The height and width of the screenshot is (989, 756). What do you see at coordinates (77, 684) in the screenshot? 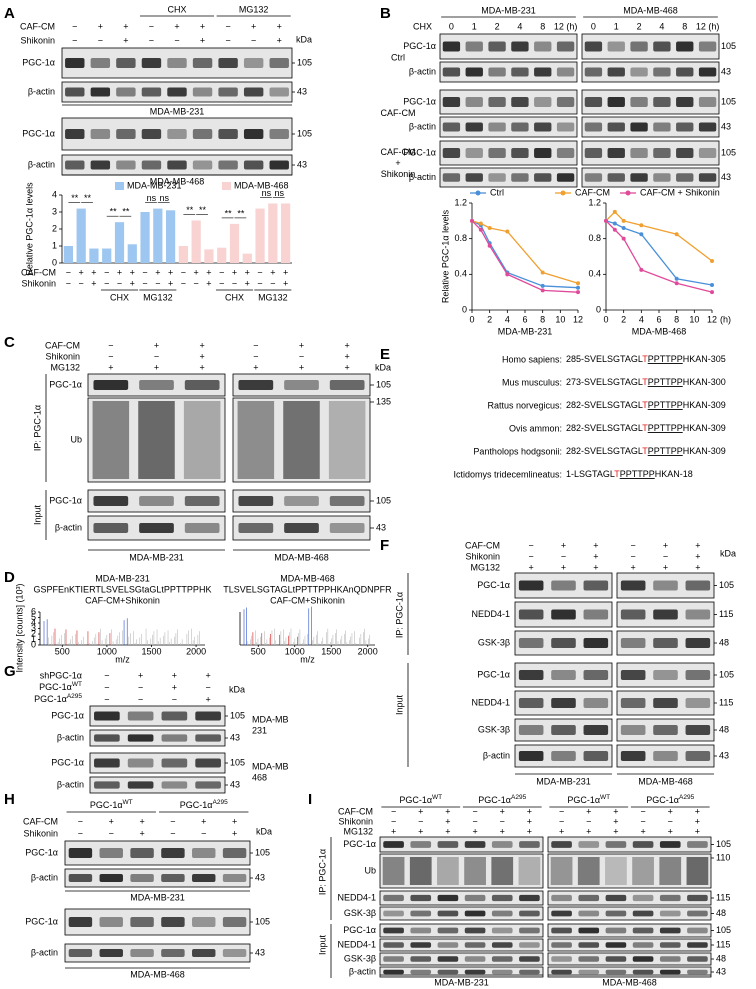
I see `header-label-sup: WT` at bounding box center [77, 684].